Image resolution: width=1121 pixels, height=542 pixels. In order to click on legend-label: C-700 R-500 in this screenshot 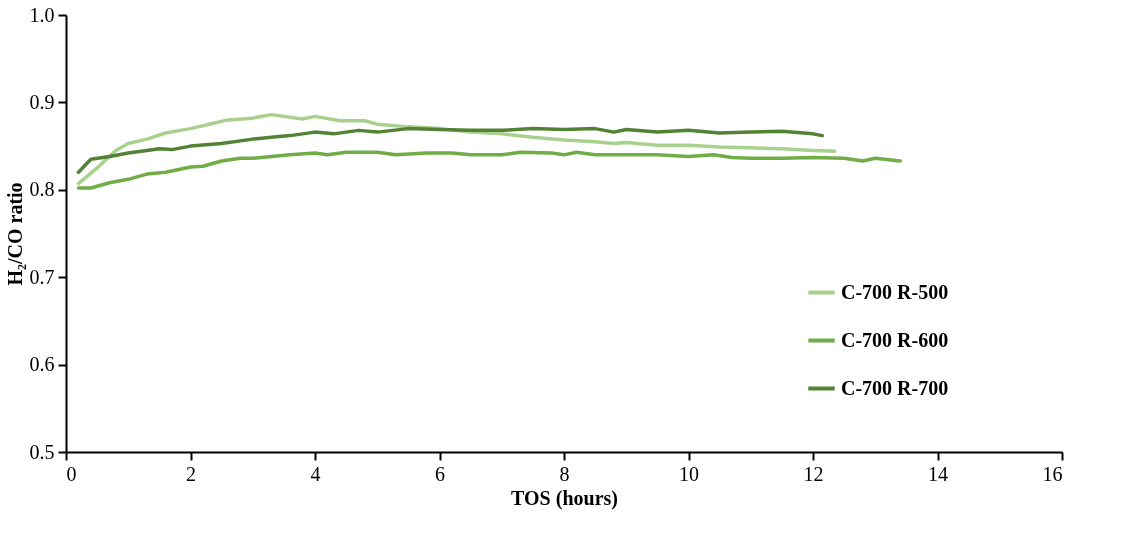, I will do `click(895, 291)`.